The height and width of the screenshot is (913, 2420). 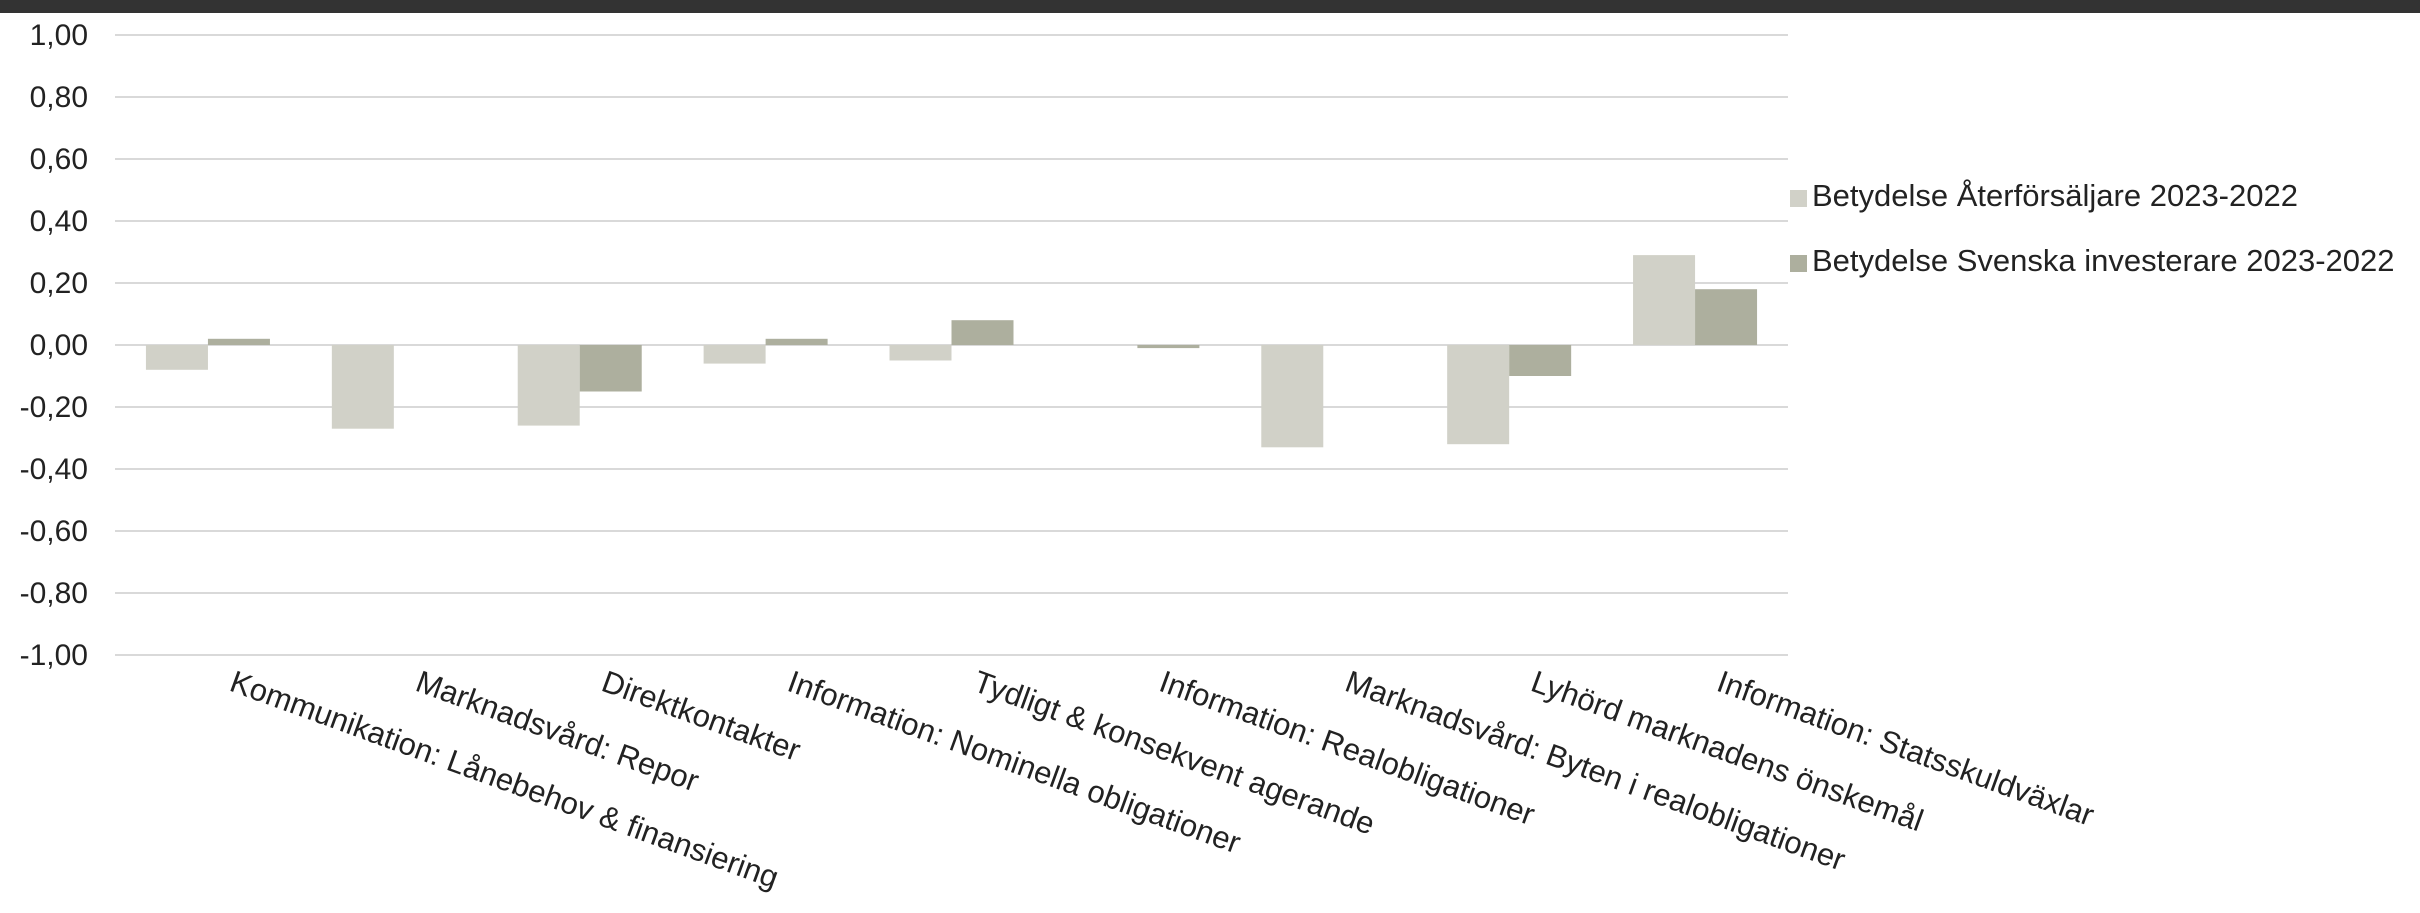 I want to click on y-tick-label: 0,60, so click(x=59, y=159).